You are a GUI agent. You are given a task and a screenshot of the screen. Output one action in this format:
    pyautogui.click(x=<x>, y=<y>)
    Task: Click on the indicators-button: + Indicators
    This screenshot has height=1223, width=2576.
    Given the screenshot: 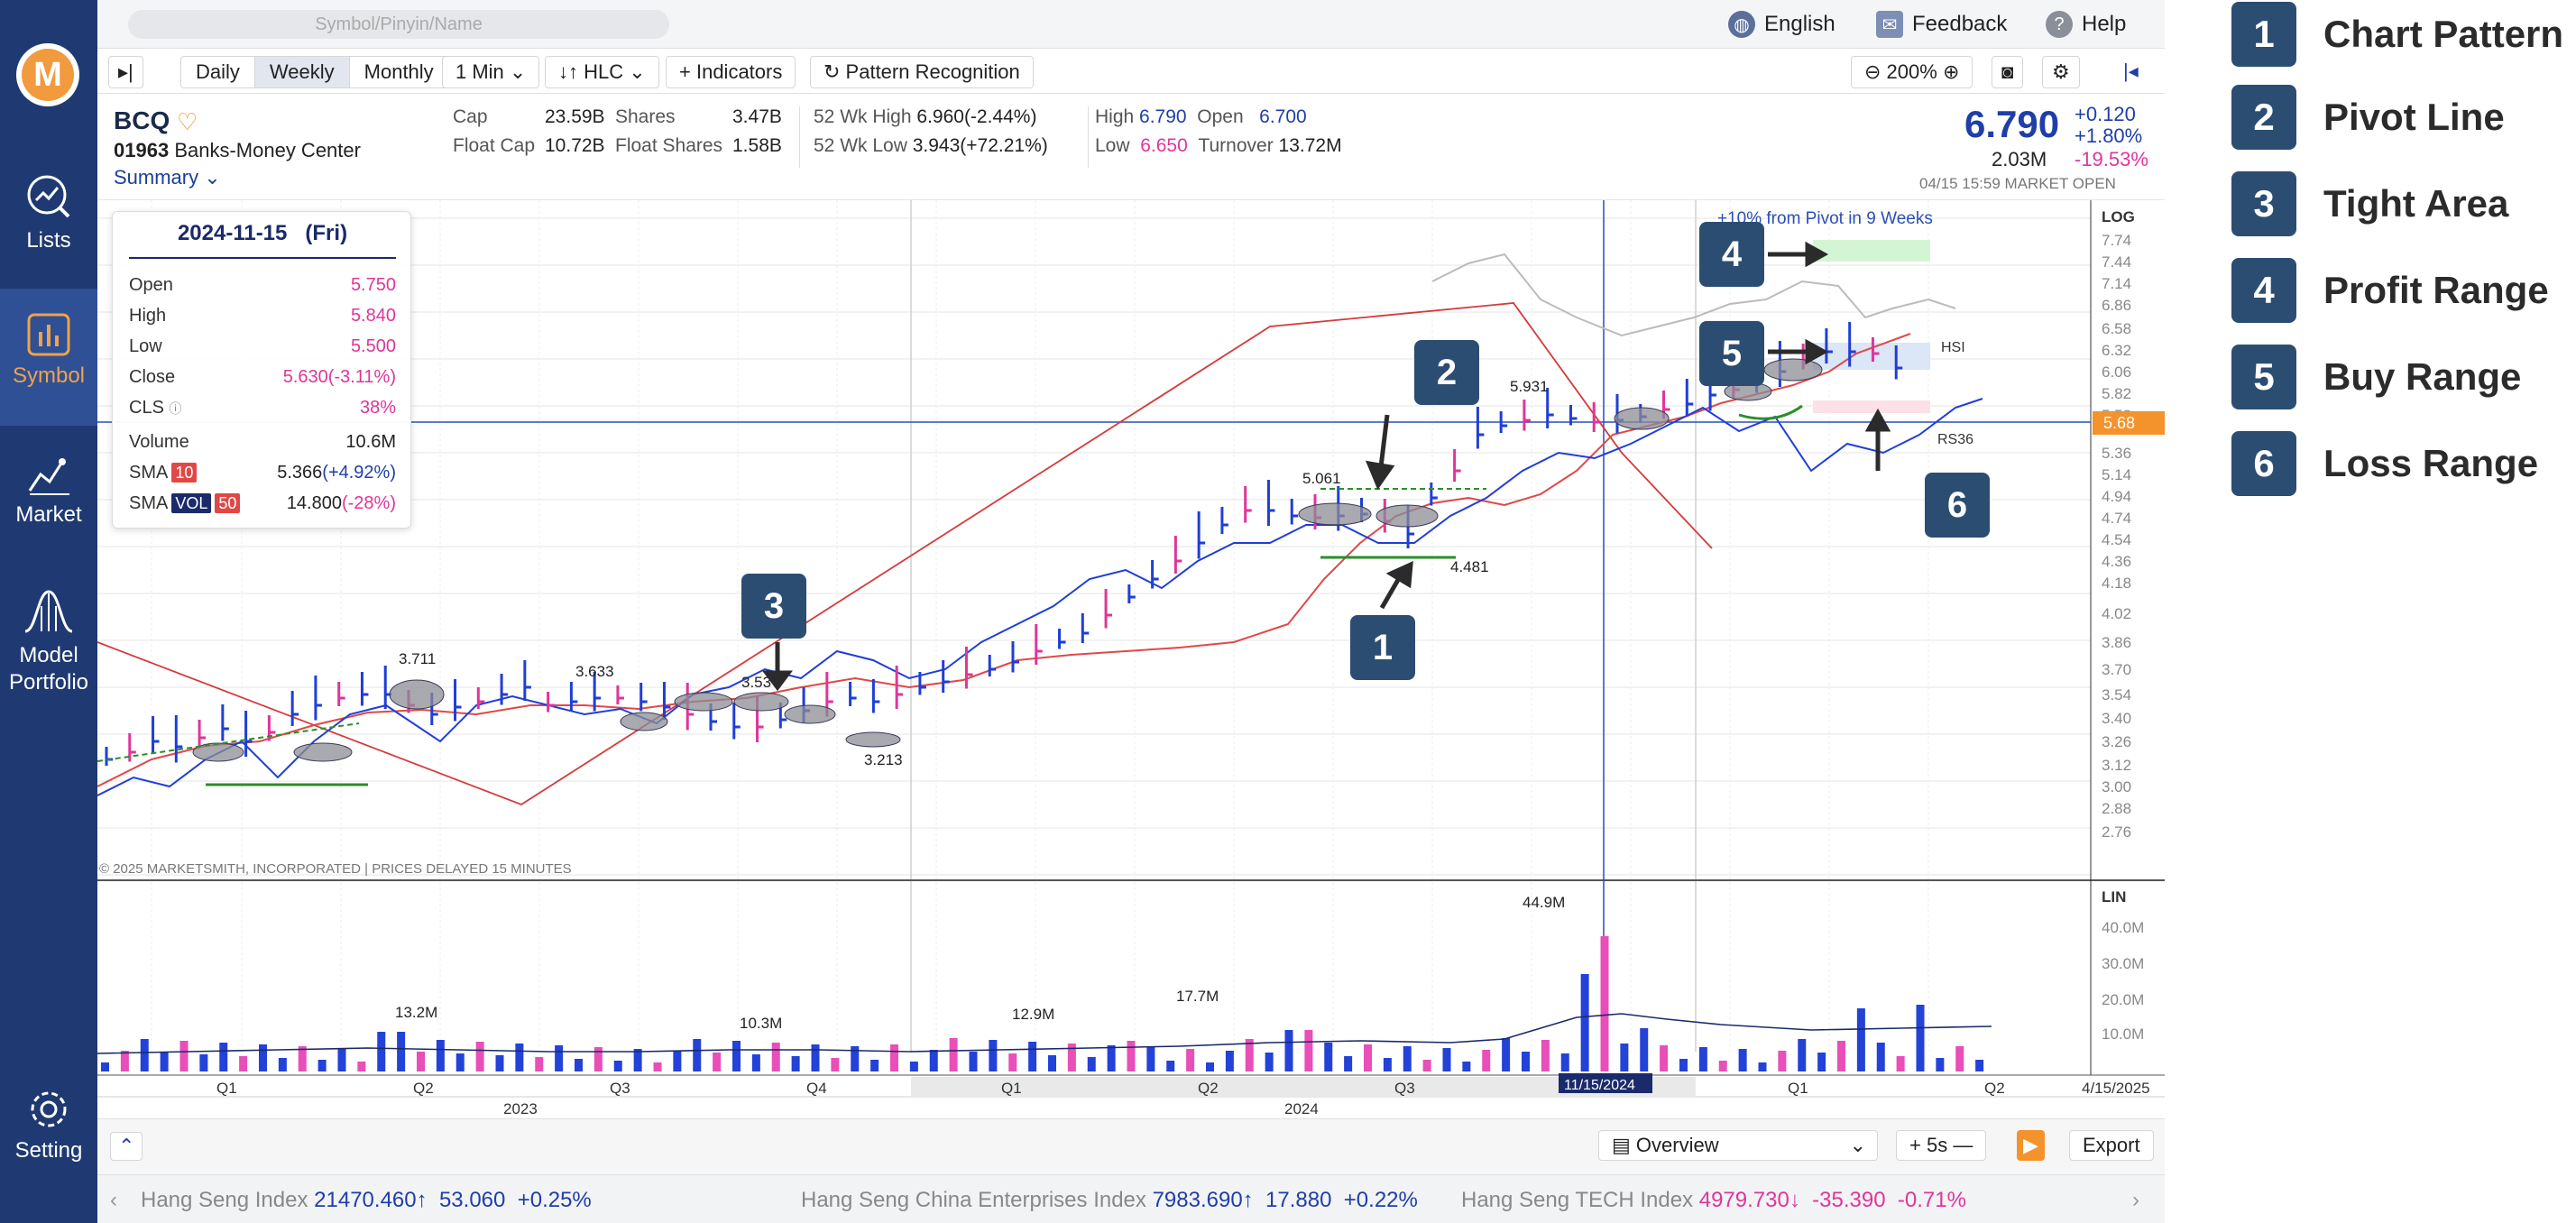 What is the action you would take?
    pyautogui.click(x=731, y=72)
    